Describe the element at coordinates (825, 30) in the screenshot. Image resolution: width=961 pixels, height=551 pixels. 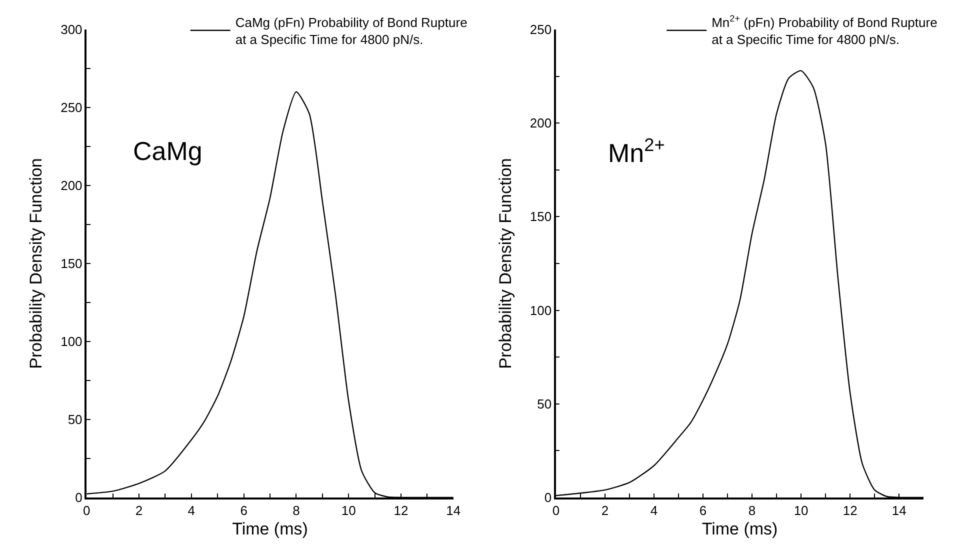
I see `legend-label: Mn$^{2+}$ (pFn) Probability of Bond Rupture at a Specific Time for 4800 pN/s.` at that location.